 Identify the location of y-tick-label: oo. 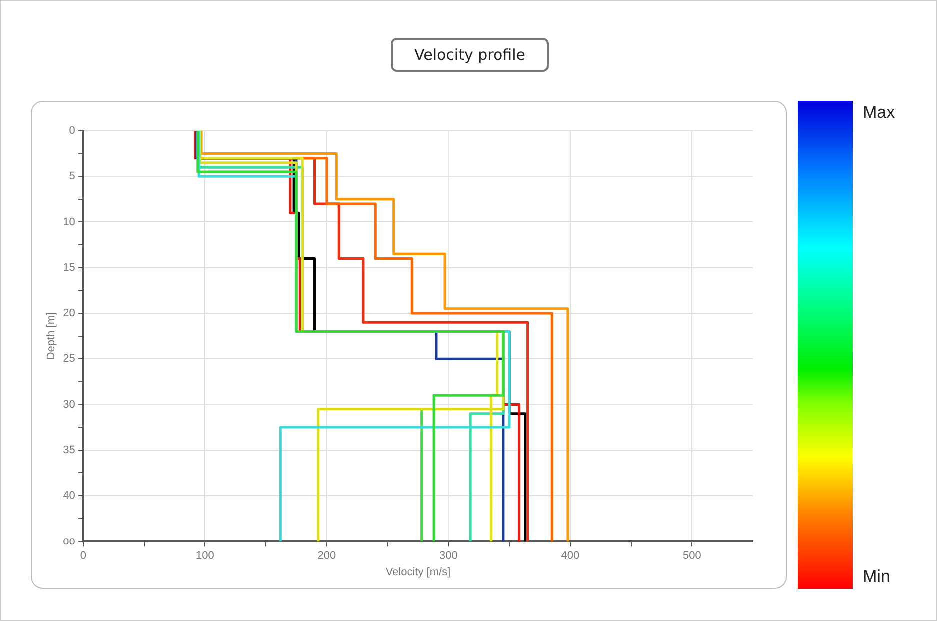
(69, 542).